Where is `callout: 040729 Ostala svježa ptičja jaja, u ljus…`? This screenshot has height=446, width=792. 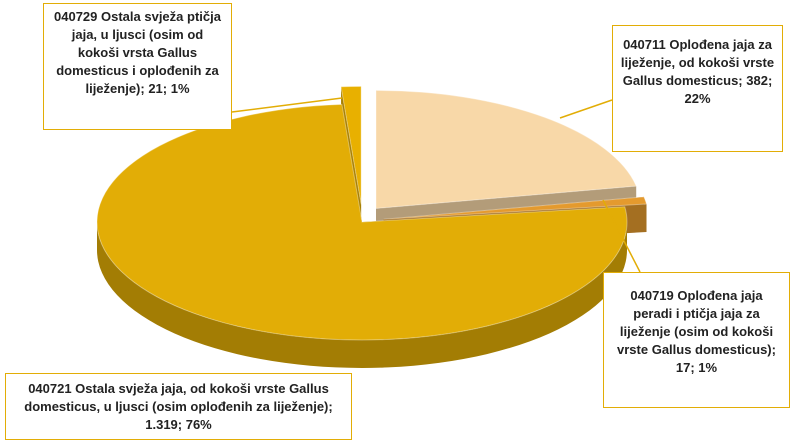
callout: 040729 Ostala svježa ptičja jaja, u ljus… is located at coordinates (137, 66).